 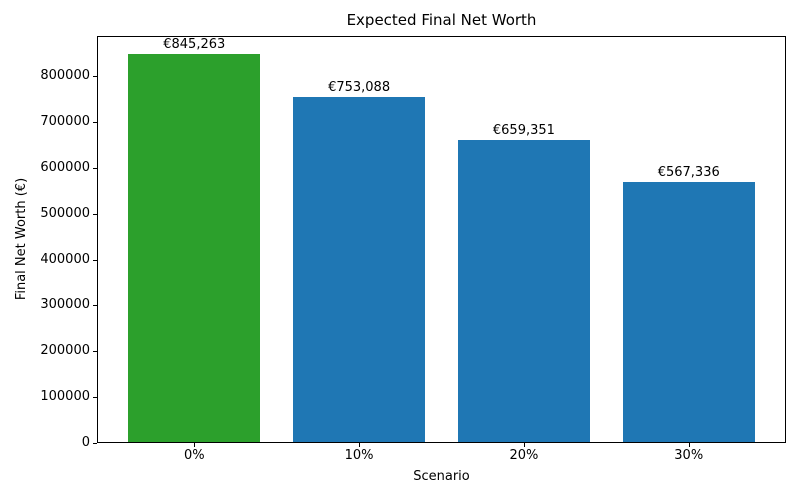 I want to click on bar-20%, so click(x=523, y=290).